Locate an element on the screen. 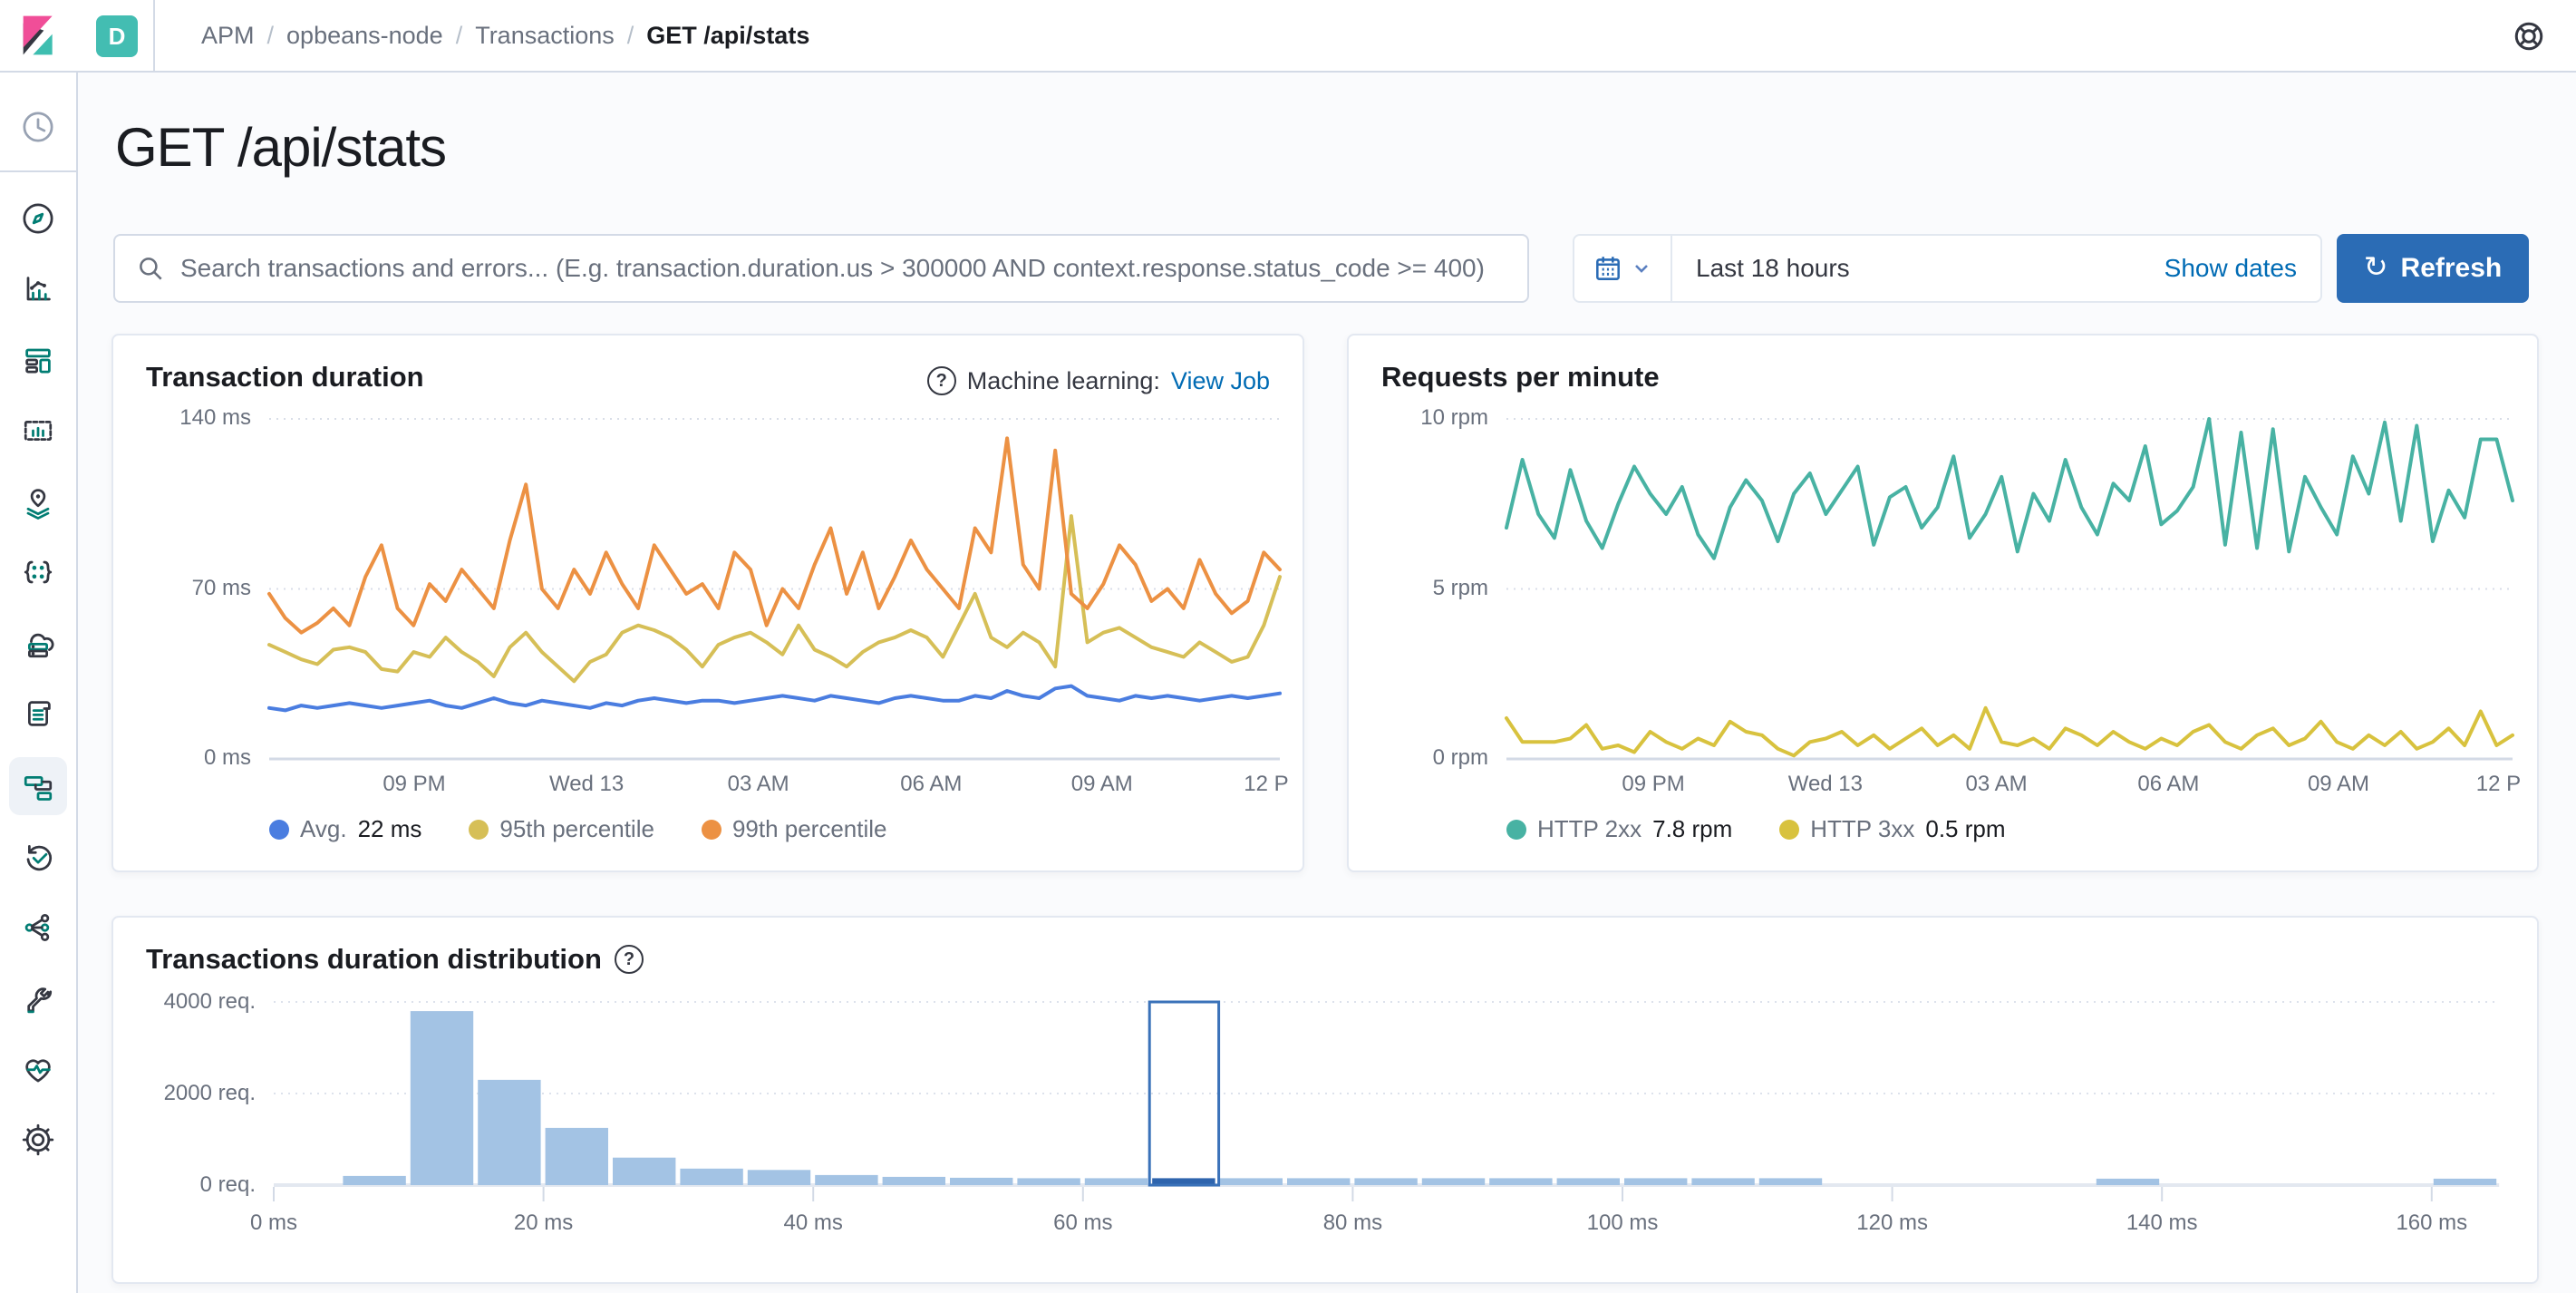 The height and width of the screenshot is (1293, 2576). legend-item: HTTP 3xx 0.5 rpm is located at coordinates (1892, 829).